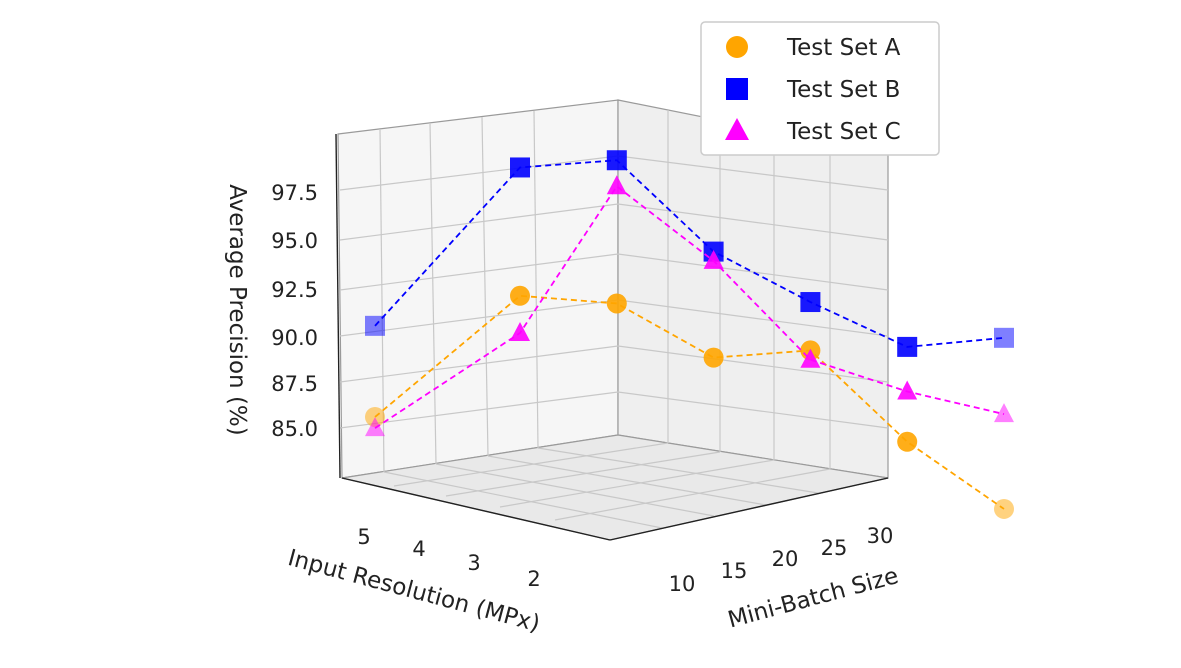 The height and width of the screenshot is (668, 1181). I want to click on z-tick-label: 90.0, so click(294, 338).